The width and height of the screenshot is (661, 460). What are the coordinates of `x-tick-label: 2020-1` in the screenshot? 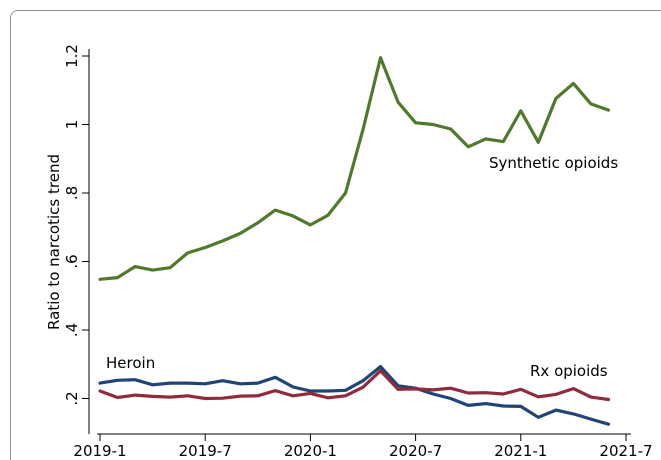 It's located at (310, 451).